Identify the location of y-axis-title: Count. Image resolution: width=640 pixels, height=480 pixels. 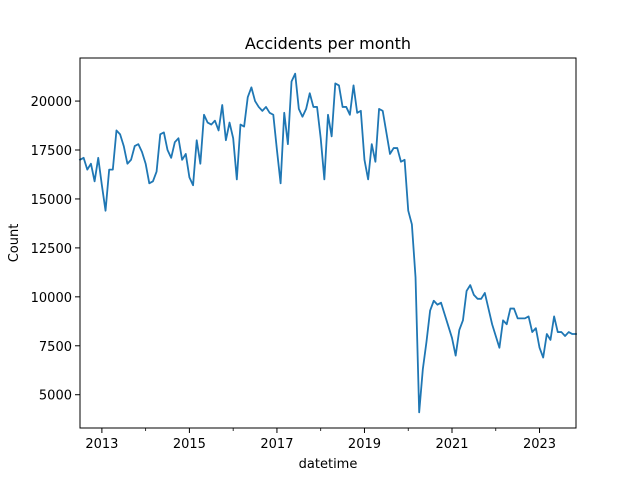
(14, 243).